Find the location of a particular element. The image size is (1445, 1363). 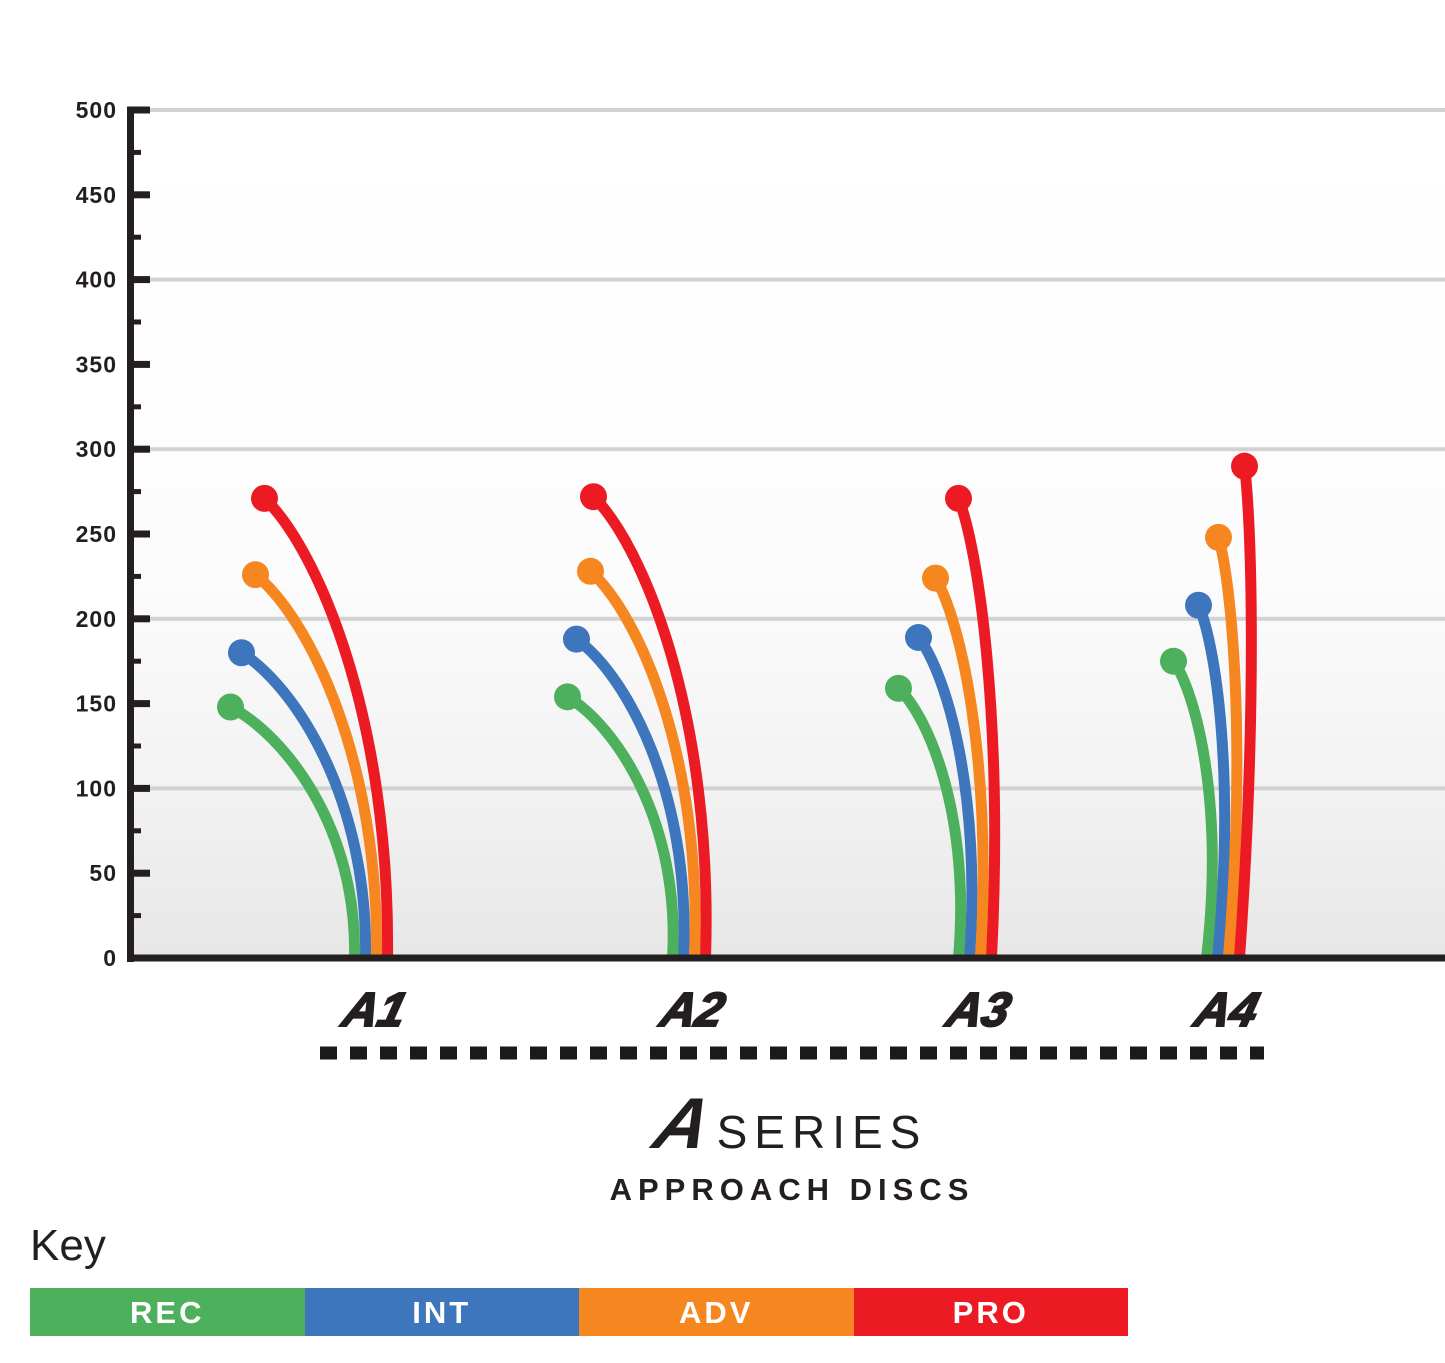

flight-path-A4-PRO is located at coordinates (1245, 712).